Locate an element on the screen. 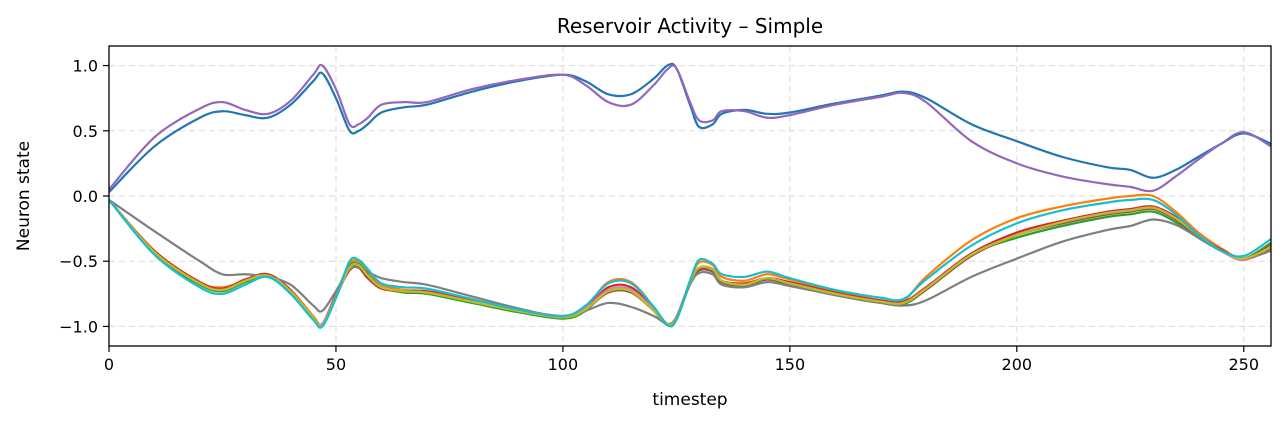 Image resolution: width=1286 pixels, height=424 pixels. y-tick-label: 1.0 is located at coordinates (85, 66).